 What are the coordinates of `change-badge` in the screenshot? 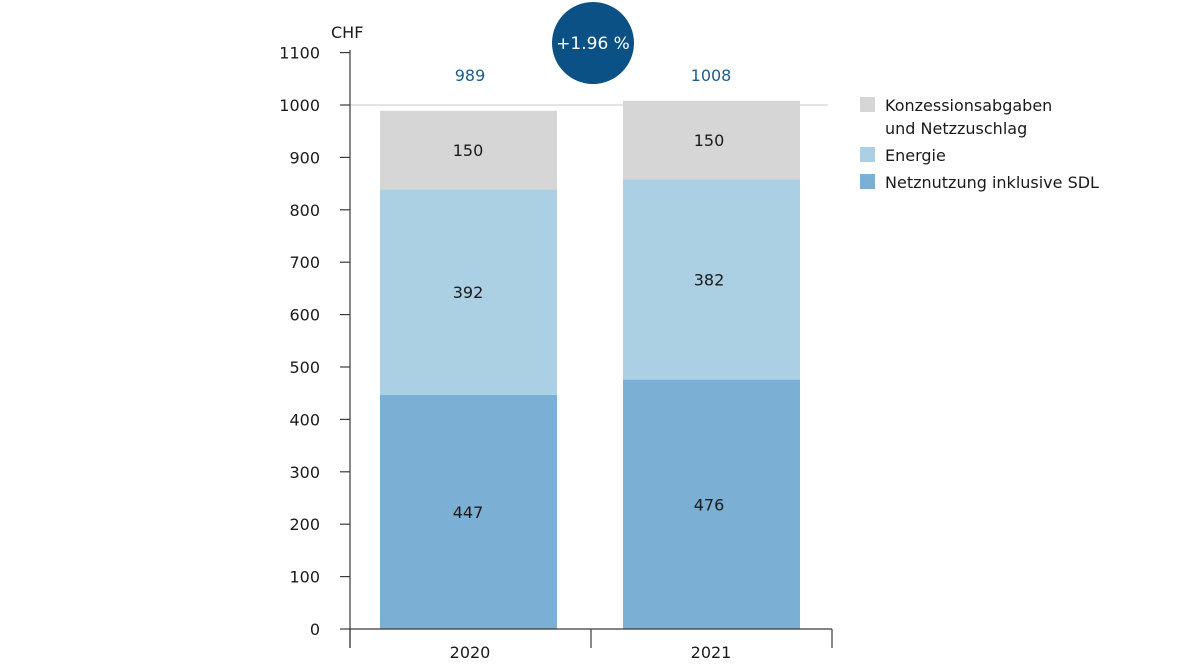 It's located at (593, 43).